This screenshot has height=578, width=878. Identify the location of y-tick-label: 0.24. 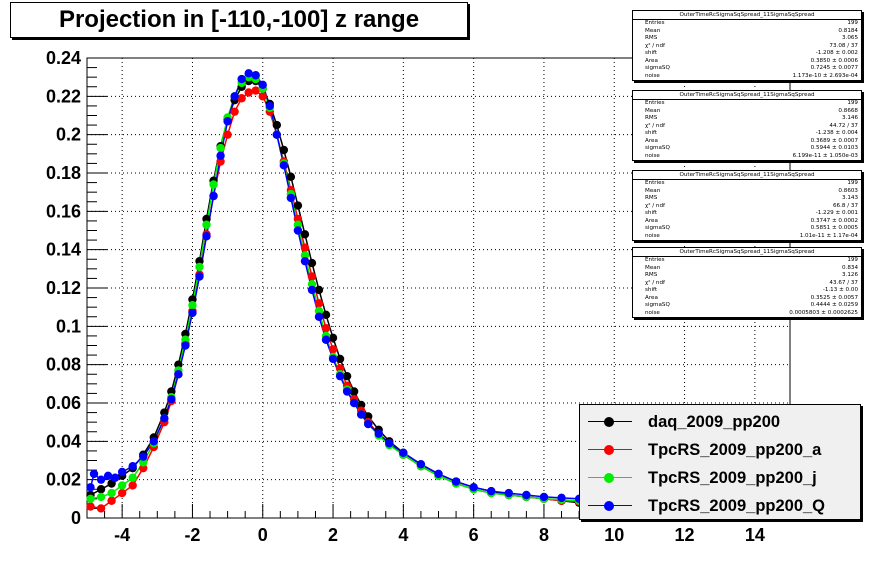
(63, 58).